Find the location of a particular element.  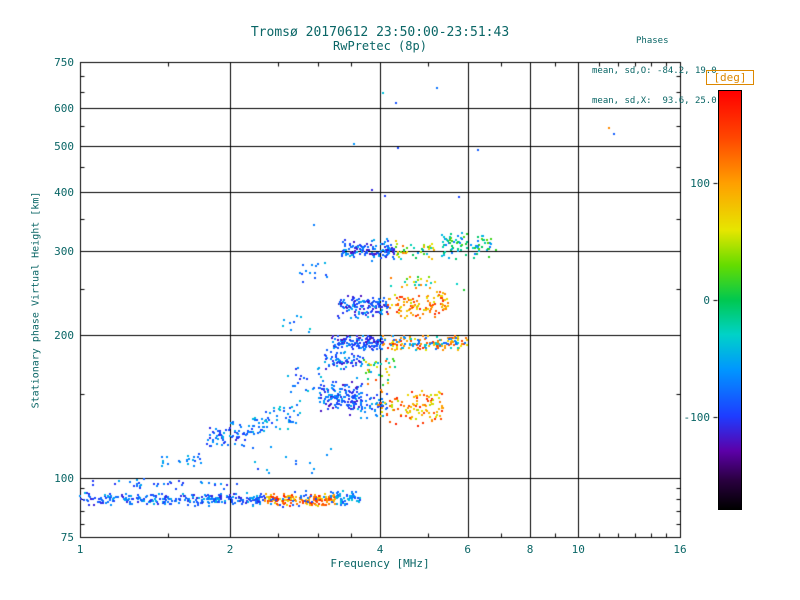

x-tick-label: 10 is located at coordinates (578, 549).